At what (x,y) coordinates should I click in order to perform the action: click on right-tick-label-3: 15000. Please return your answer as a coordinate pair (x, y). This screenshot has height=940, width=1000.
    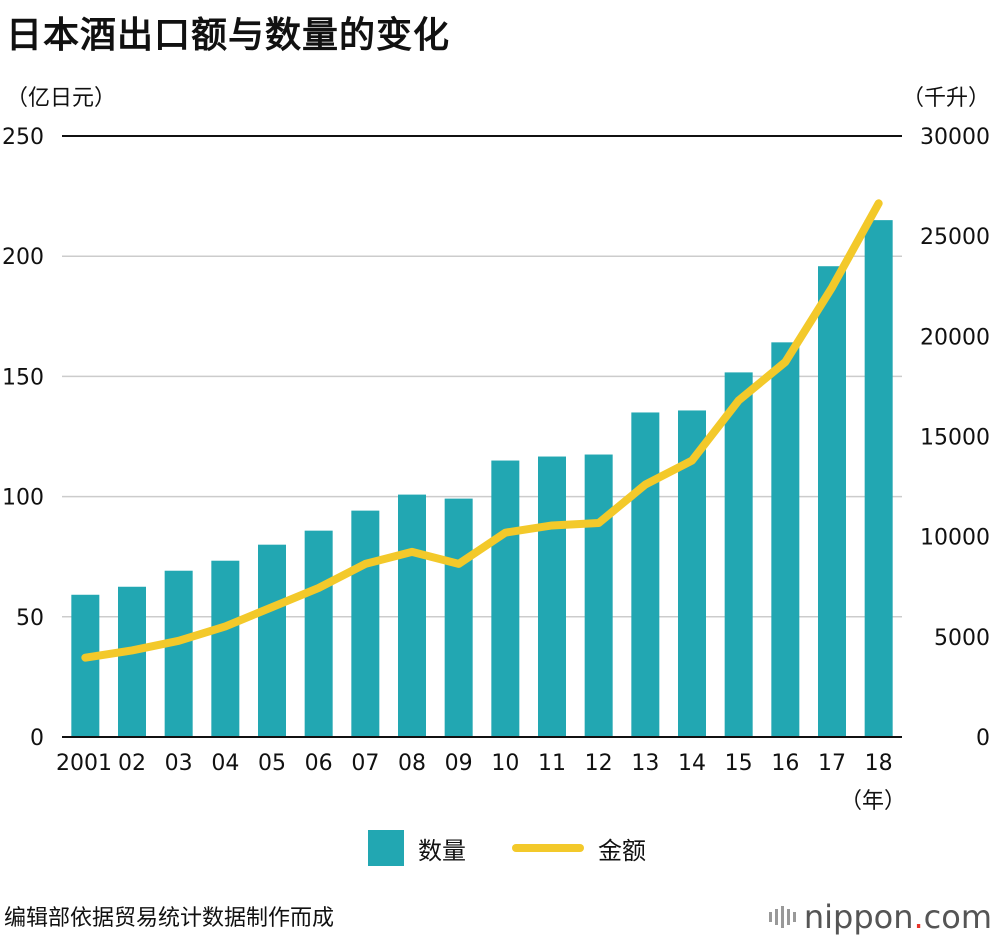
    Looking at the image, I should click on (955, 438).